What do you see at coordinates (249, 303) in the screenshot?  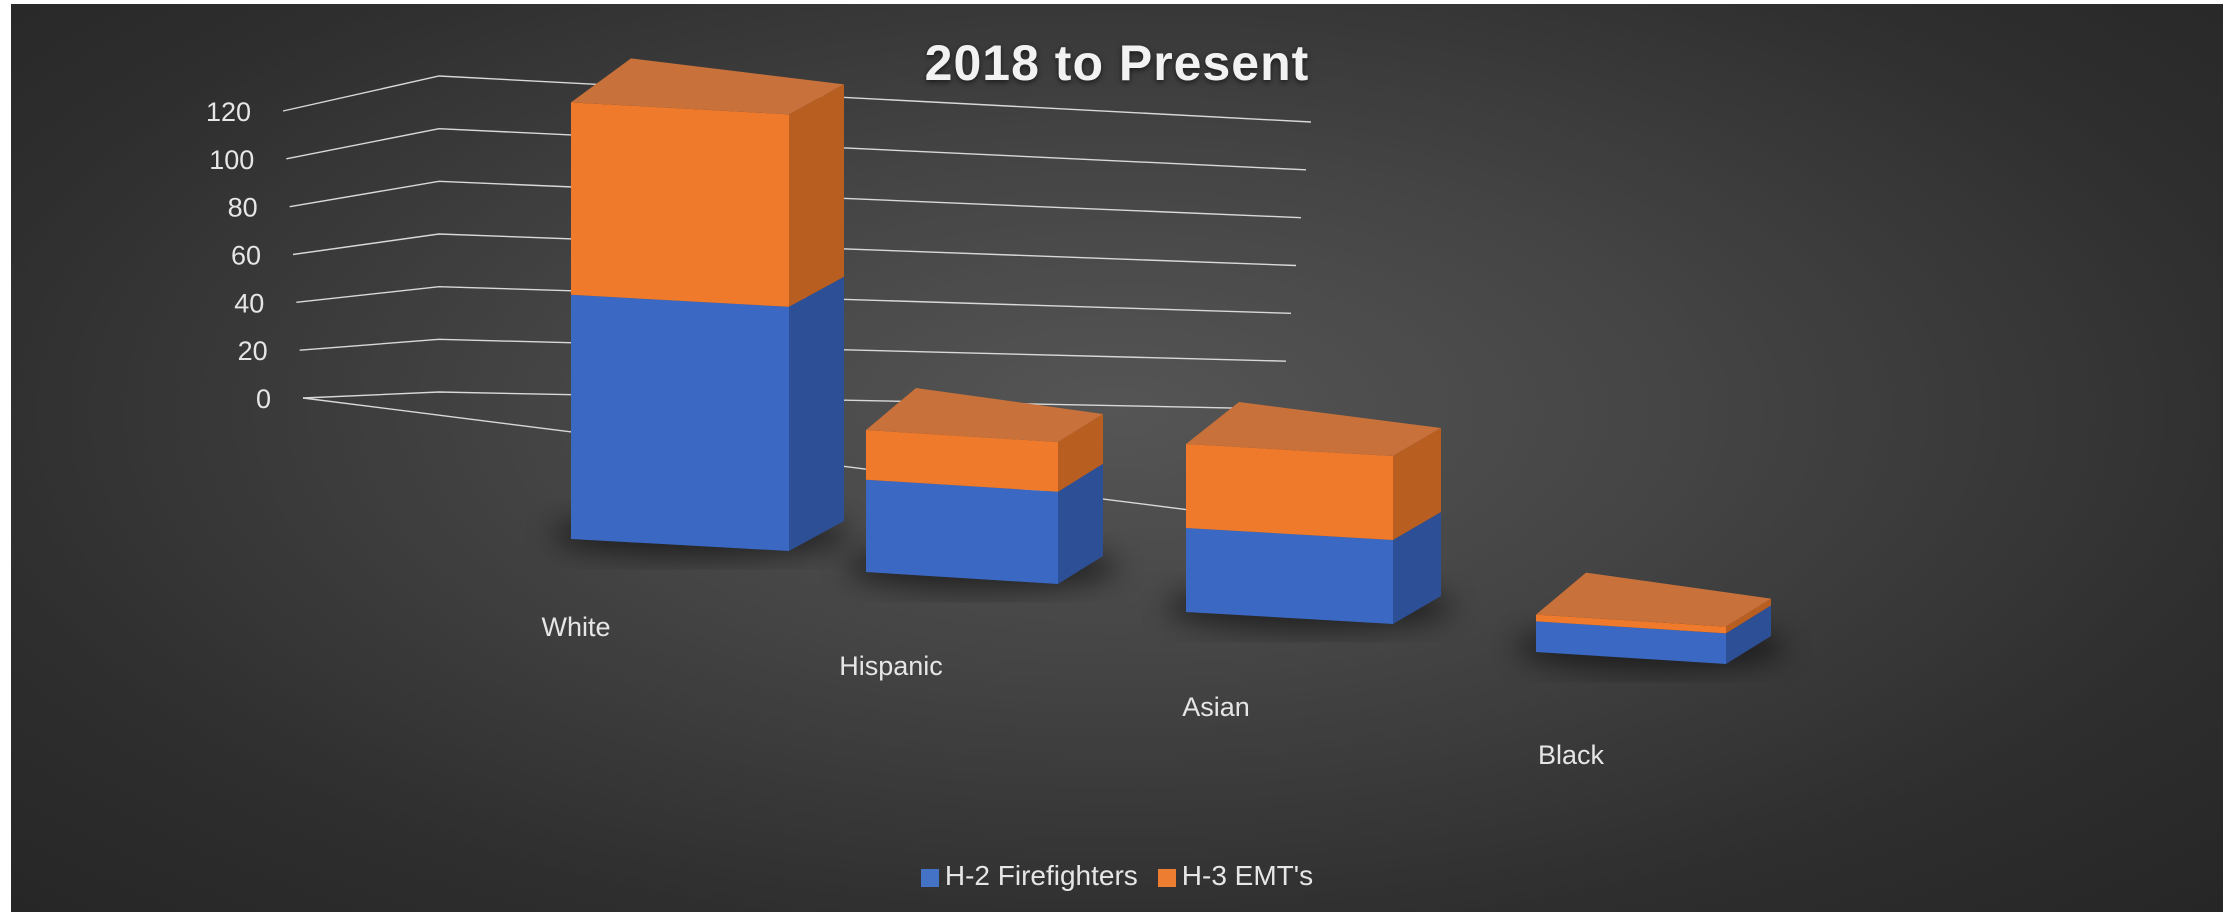 I see `y-tick-label: 40` at bounding box center [249, 303].